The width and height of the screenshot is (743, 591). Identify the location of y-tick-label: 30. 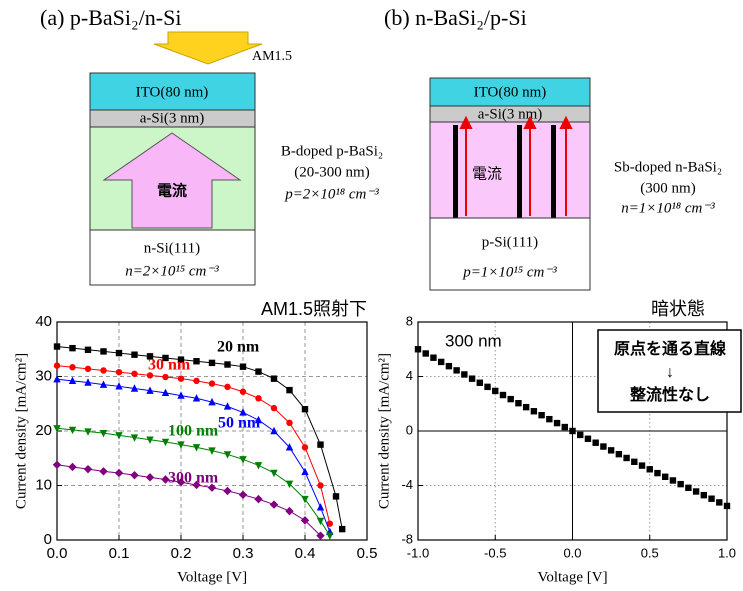
(43, 375).